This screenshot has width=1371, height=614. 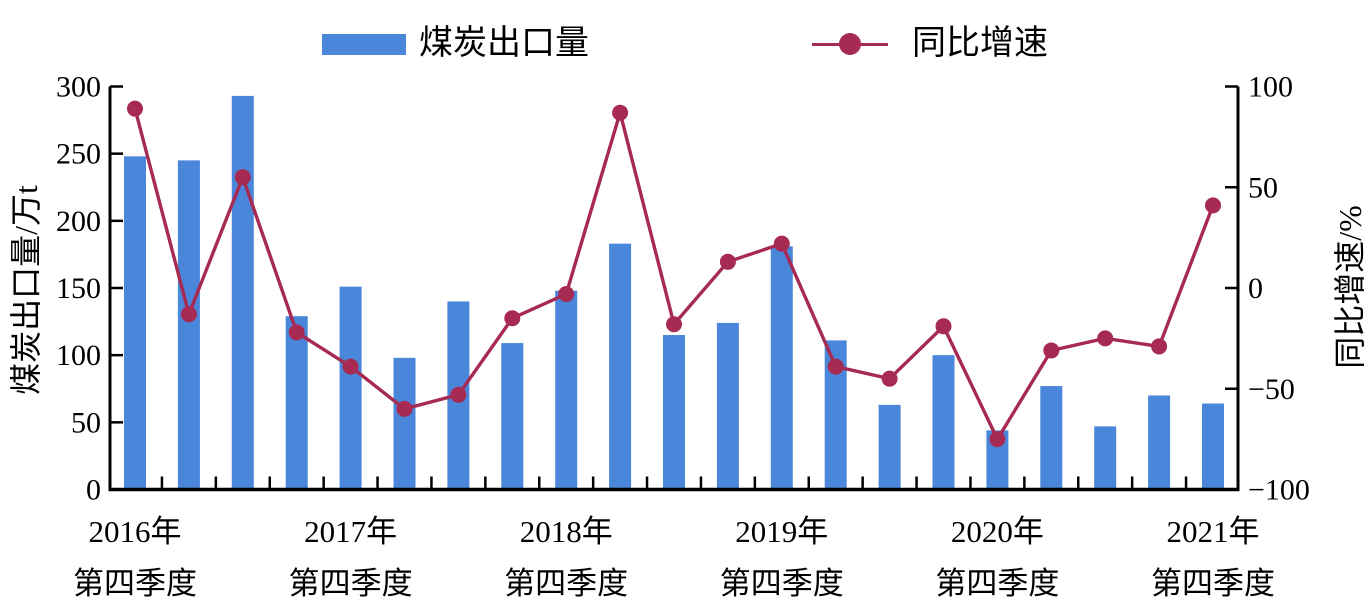 What do you see at coordinates (350, 557) in the screenshot?
I see `x-axis-label-2017q4: 2017年 第四季度` at bounding box center [350, 557].